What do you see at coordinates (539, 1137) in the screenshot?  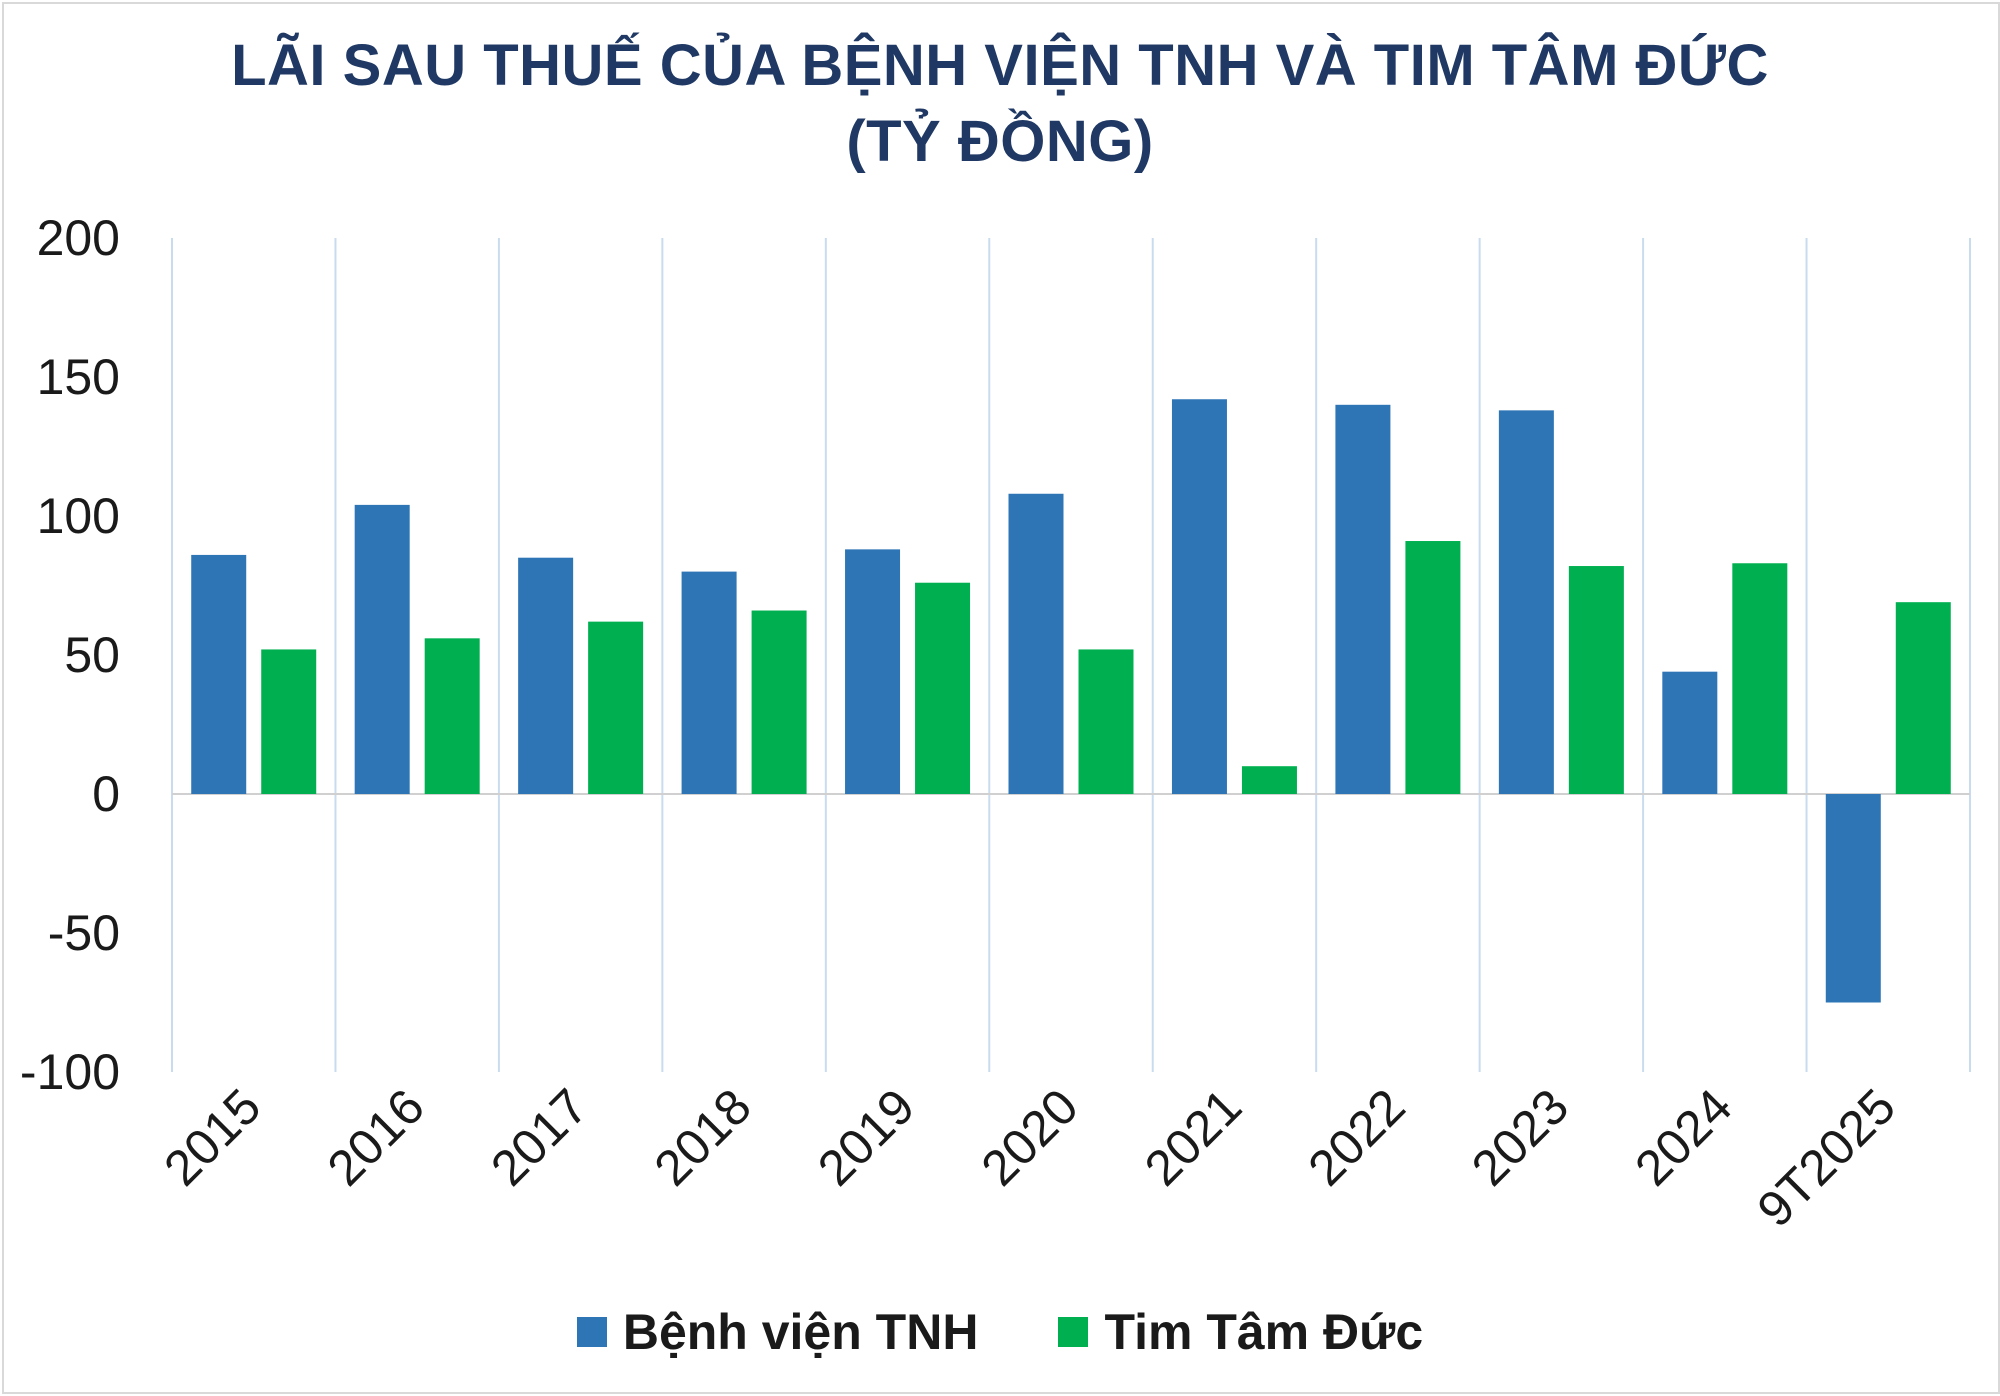 I see `x-tick-label: 2017` at bounding box center [539, 1137].